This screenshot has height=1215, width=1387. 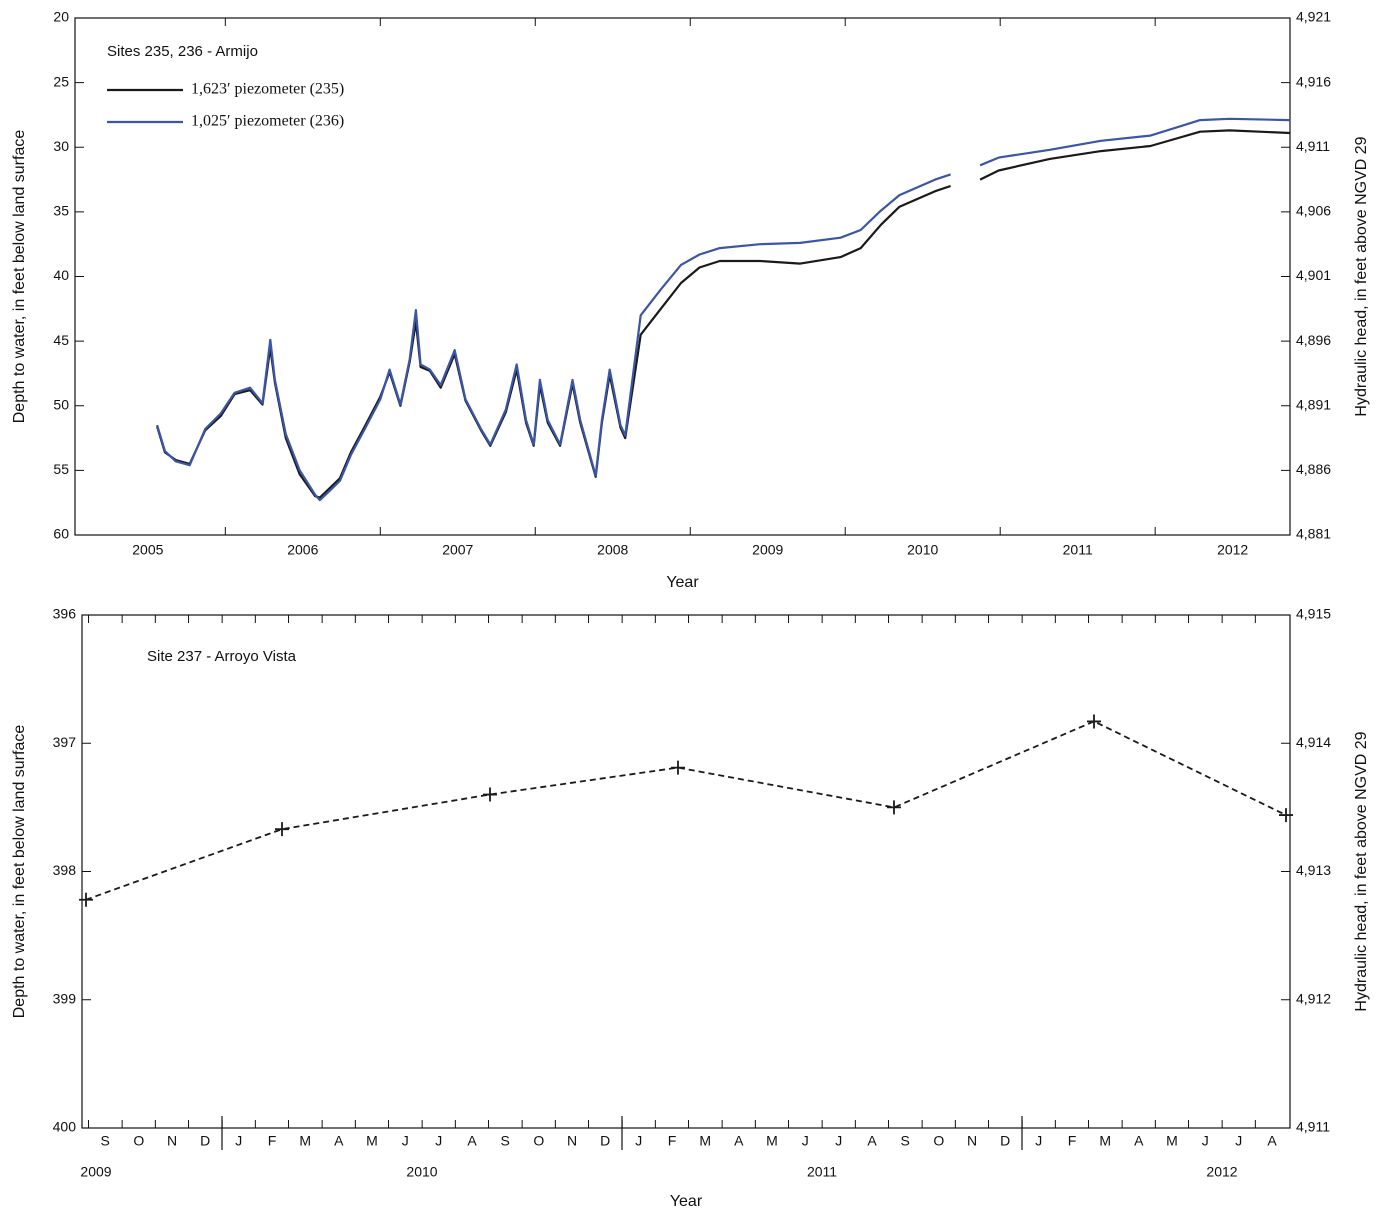 What do you see at coordinates (1078, 550) in the screenshot?
I see `x-tick-label: 2011` at bounding box center [1078, 550].